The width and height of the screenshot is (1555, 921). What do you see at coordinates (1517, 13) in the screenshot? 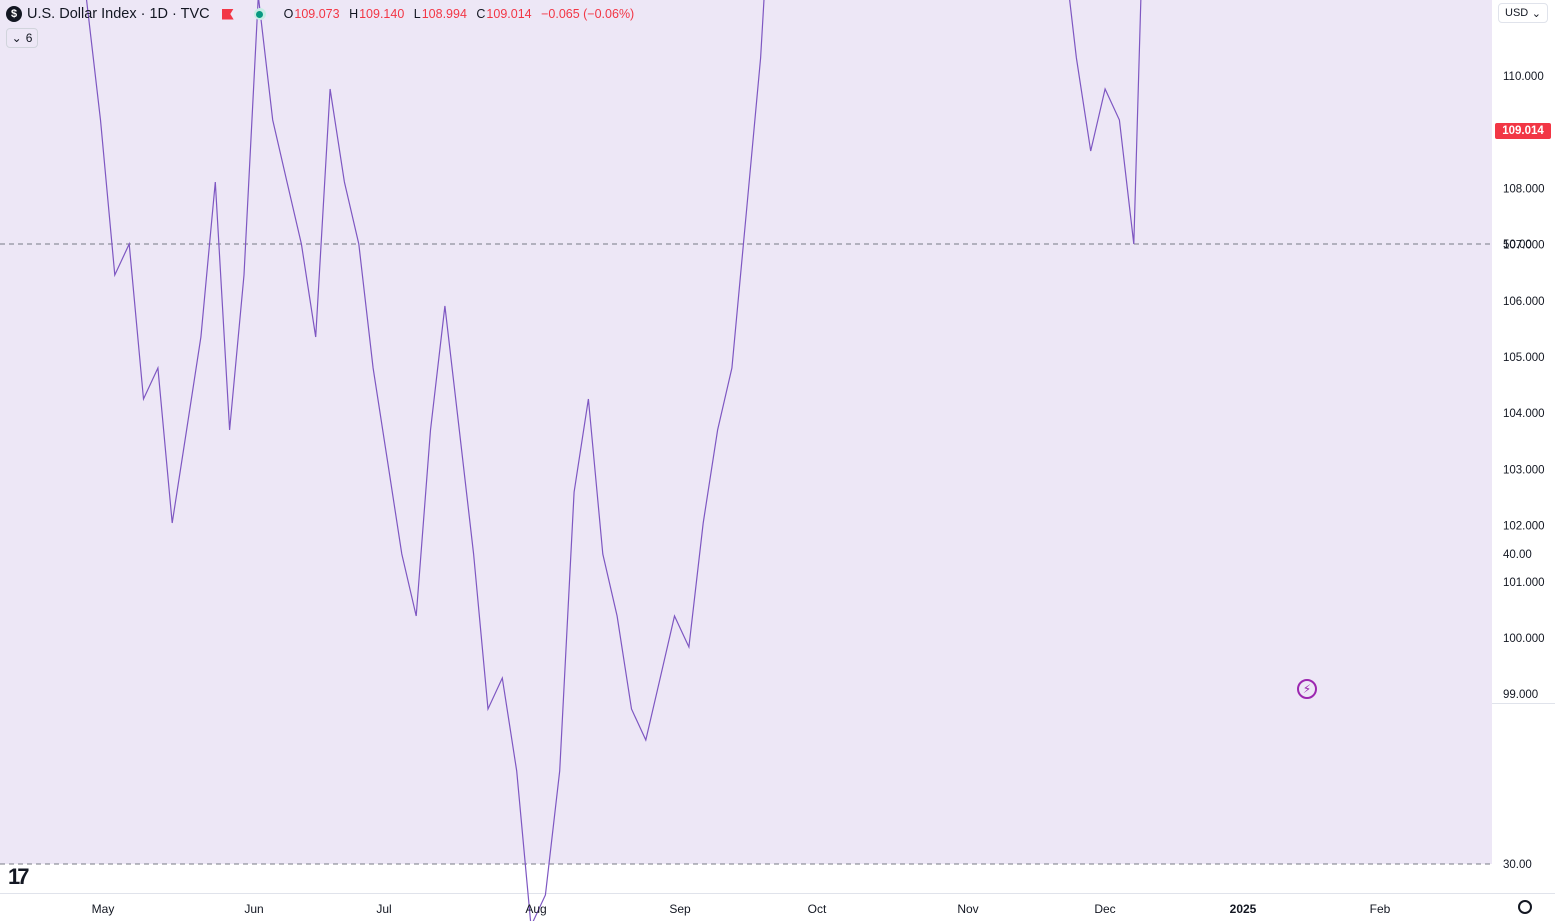
I see `currency-label: USD` at bounding box center [1517, 13].